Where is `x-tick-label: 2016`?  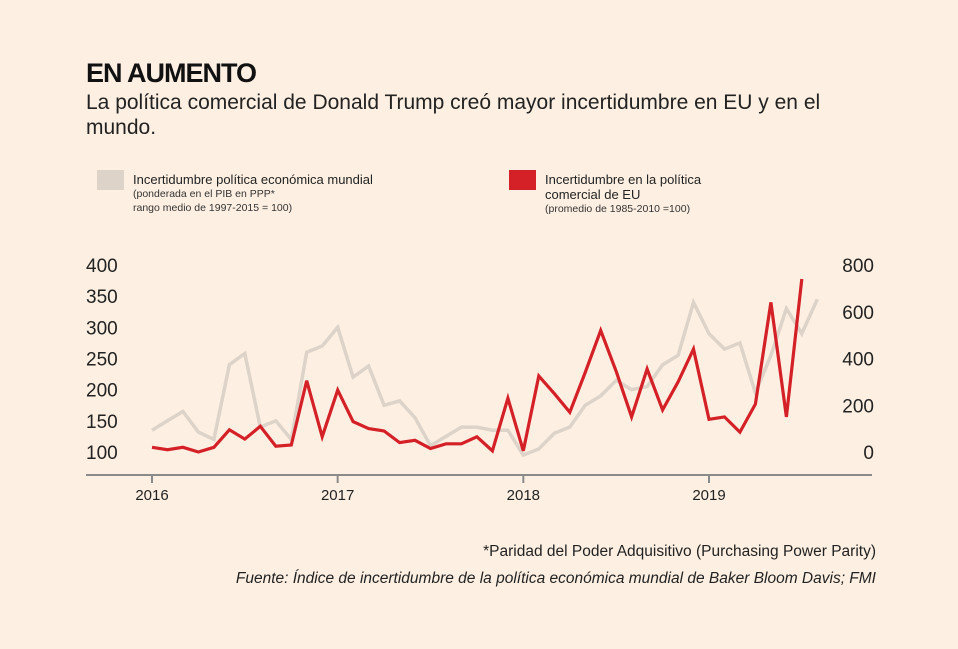 x-tick-label: 2016 is located at coordinates (151, 495).